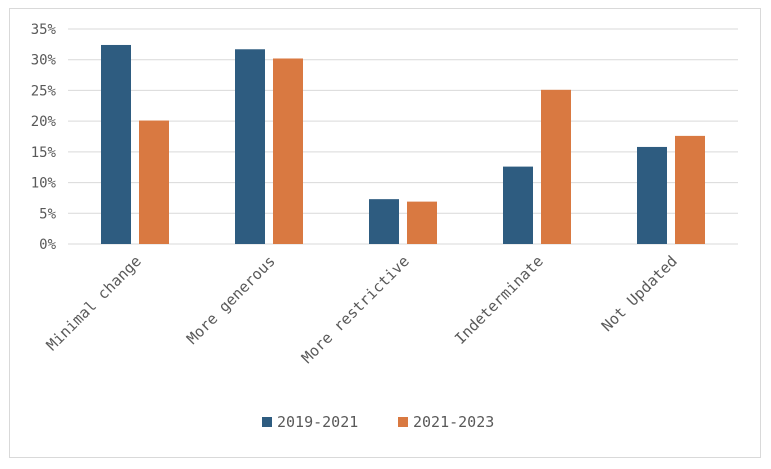 Image resolution: width=771 pixels, height=469 pixels. What do you see at coordinates (355, 309) in the screenshot?
I see `x-category-label: More restrictive` at bounding box center [355, 309].